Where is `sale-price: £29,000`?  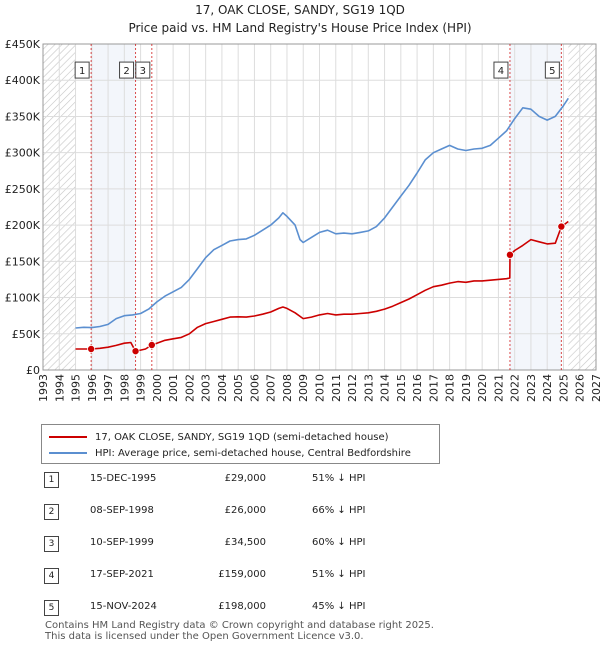
sale-price: £29,000 is located at coordinates (245, 478).